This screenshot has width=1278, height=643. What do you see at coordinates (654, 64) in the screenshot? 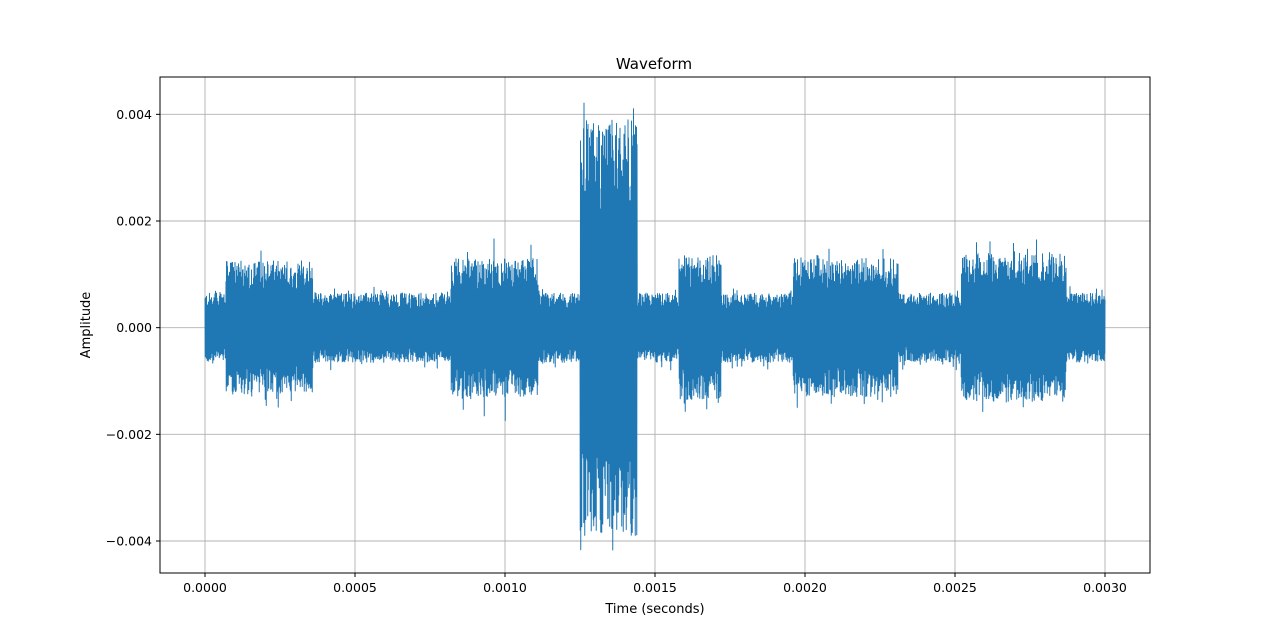
I see `chart-title: Waveform` at bounding box center [654, 64].